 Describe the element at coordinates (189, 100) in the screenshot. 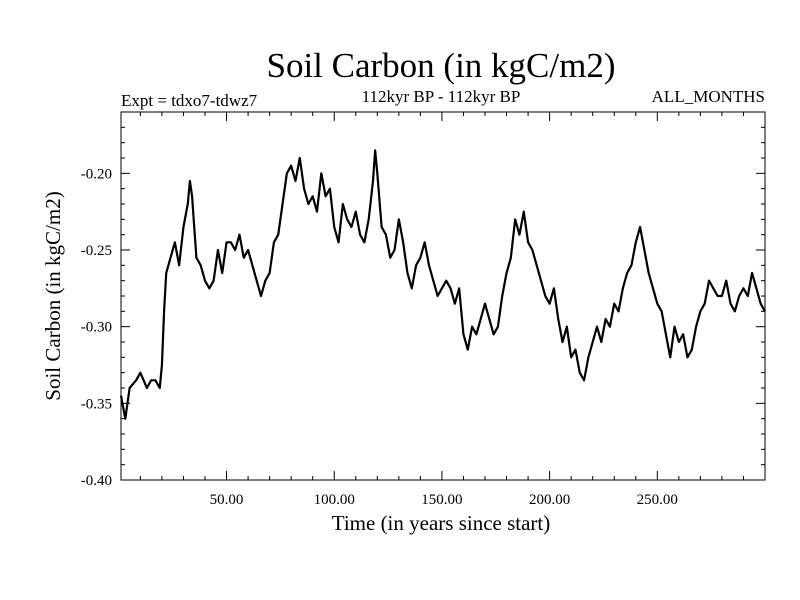

I see `experiment-label: Expt = tdxo7-tdwz7` at that location.